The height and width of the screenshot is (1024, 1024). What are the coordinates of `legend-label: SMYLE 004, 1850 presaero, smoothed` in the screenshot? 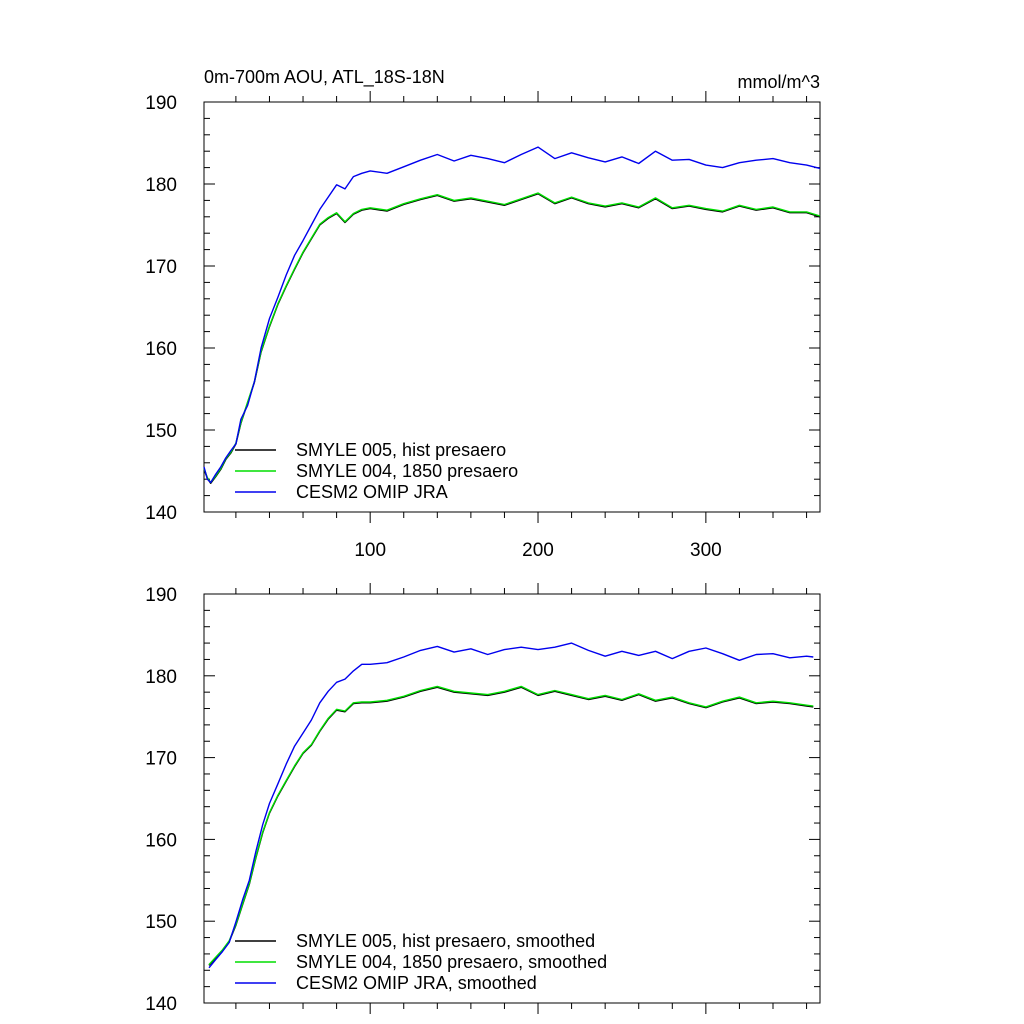 It's located at (451, 962).